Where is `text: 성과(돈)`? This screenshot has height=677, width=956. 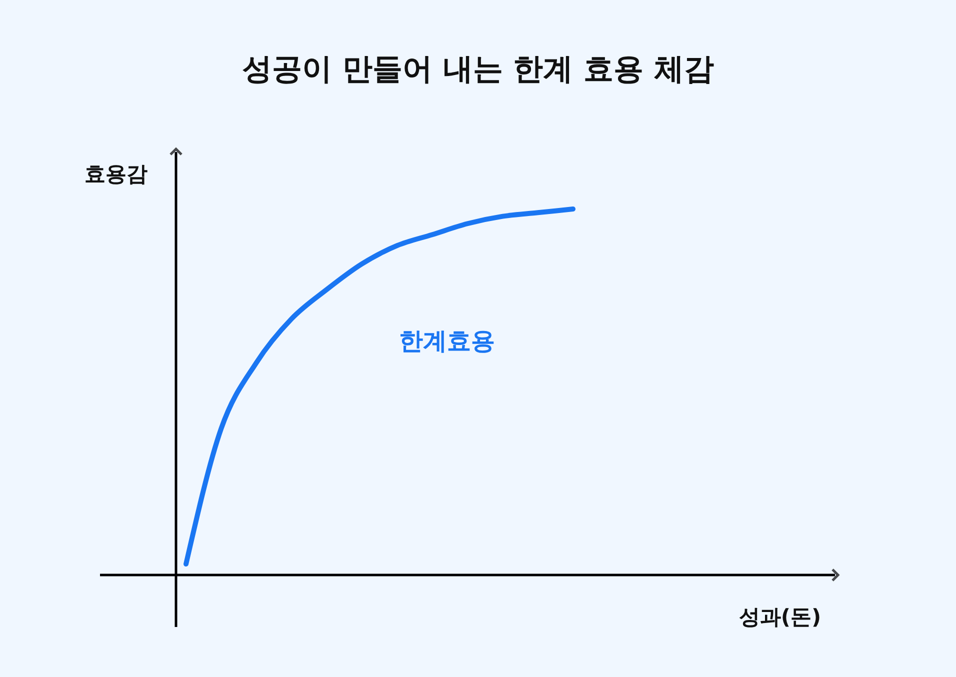
text: 성과(돈) is located at coordinates (780, 617).